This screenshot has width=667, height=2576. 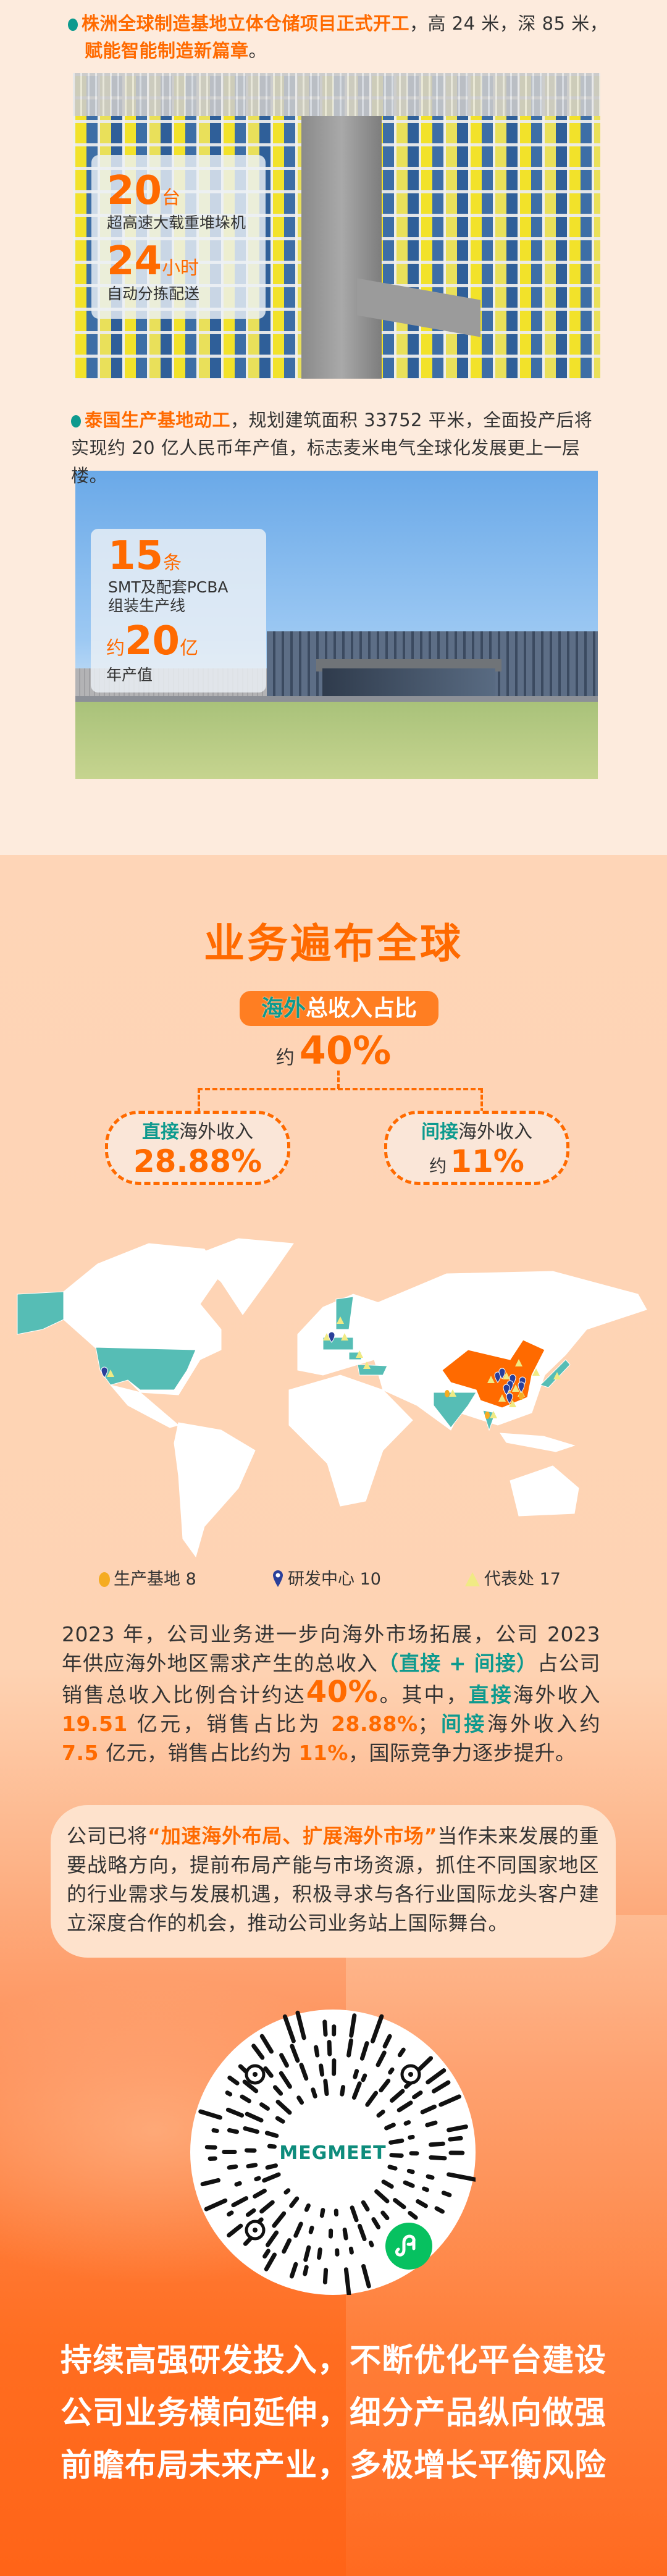 I want to click on world-map, so click(x=332, y=1398).